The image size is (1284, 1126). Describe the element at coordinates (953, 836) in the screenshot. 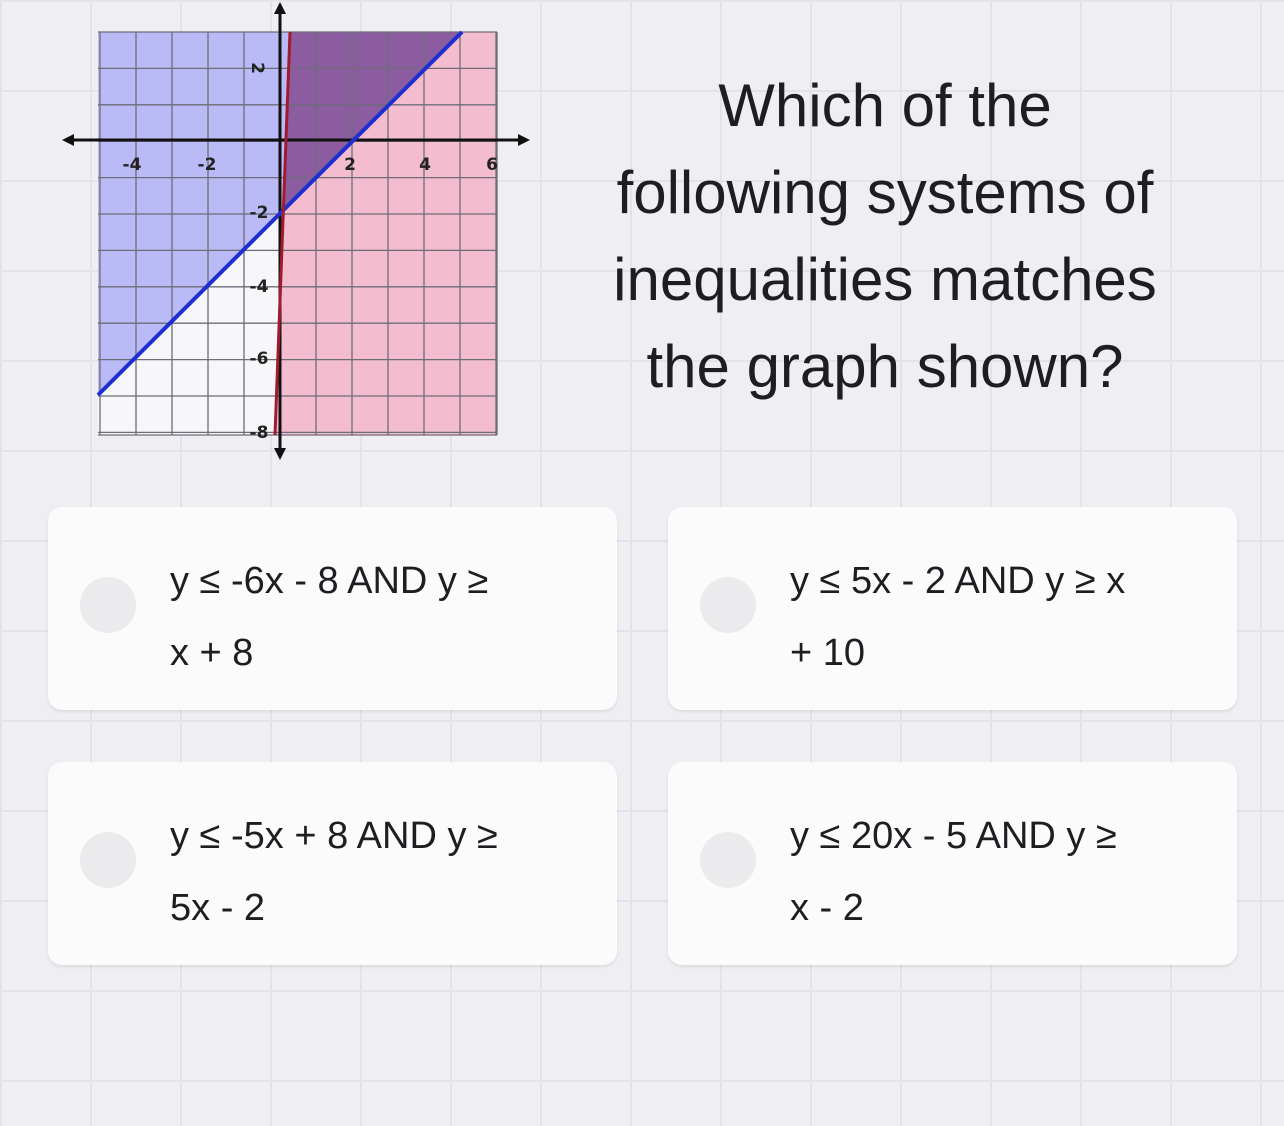

I see `option-line: y ≤ 20x - 5 AND y ≥` at that location.